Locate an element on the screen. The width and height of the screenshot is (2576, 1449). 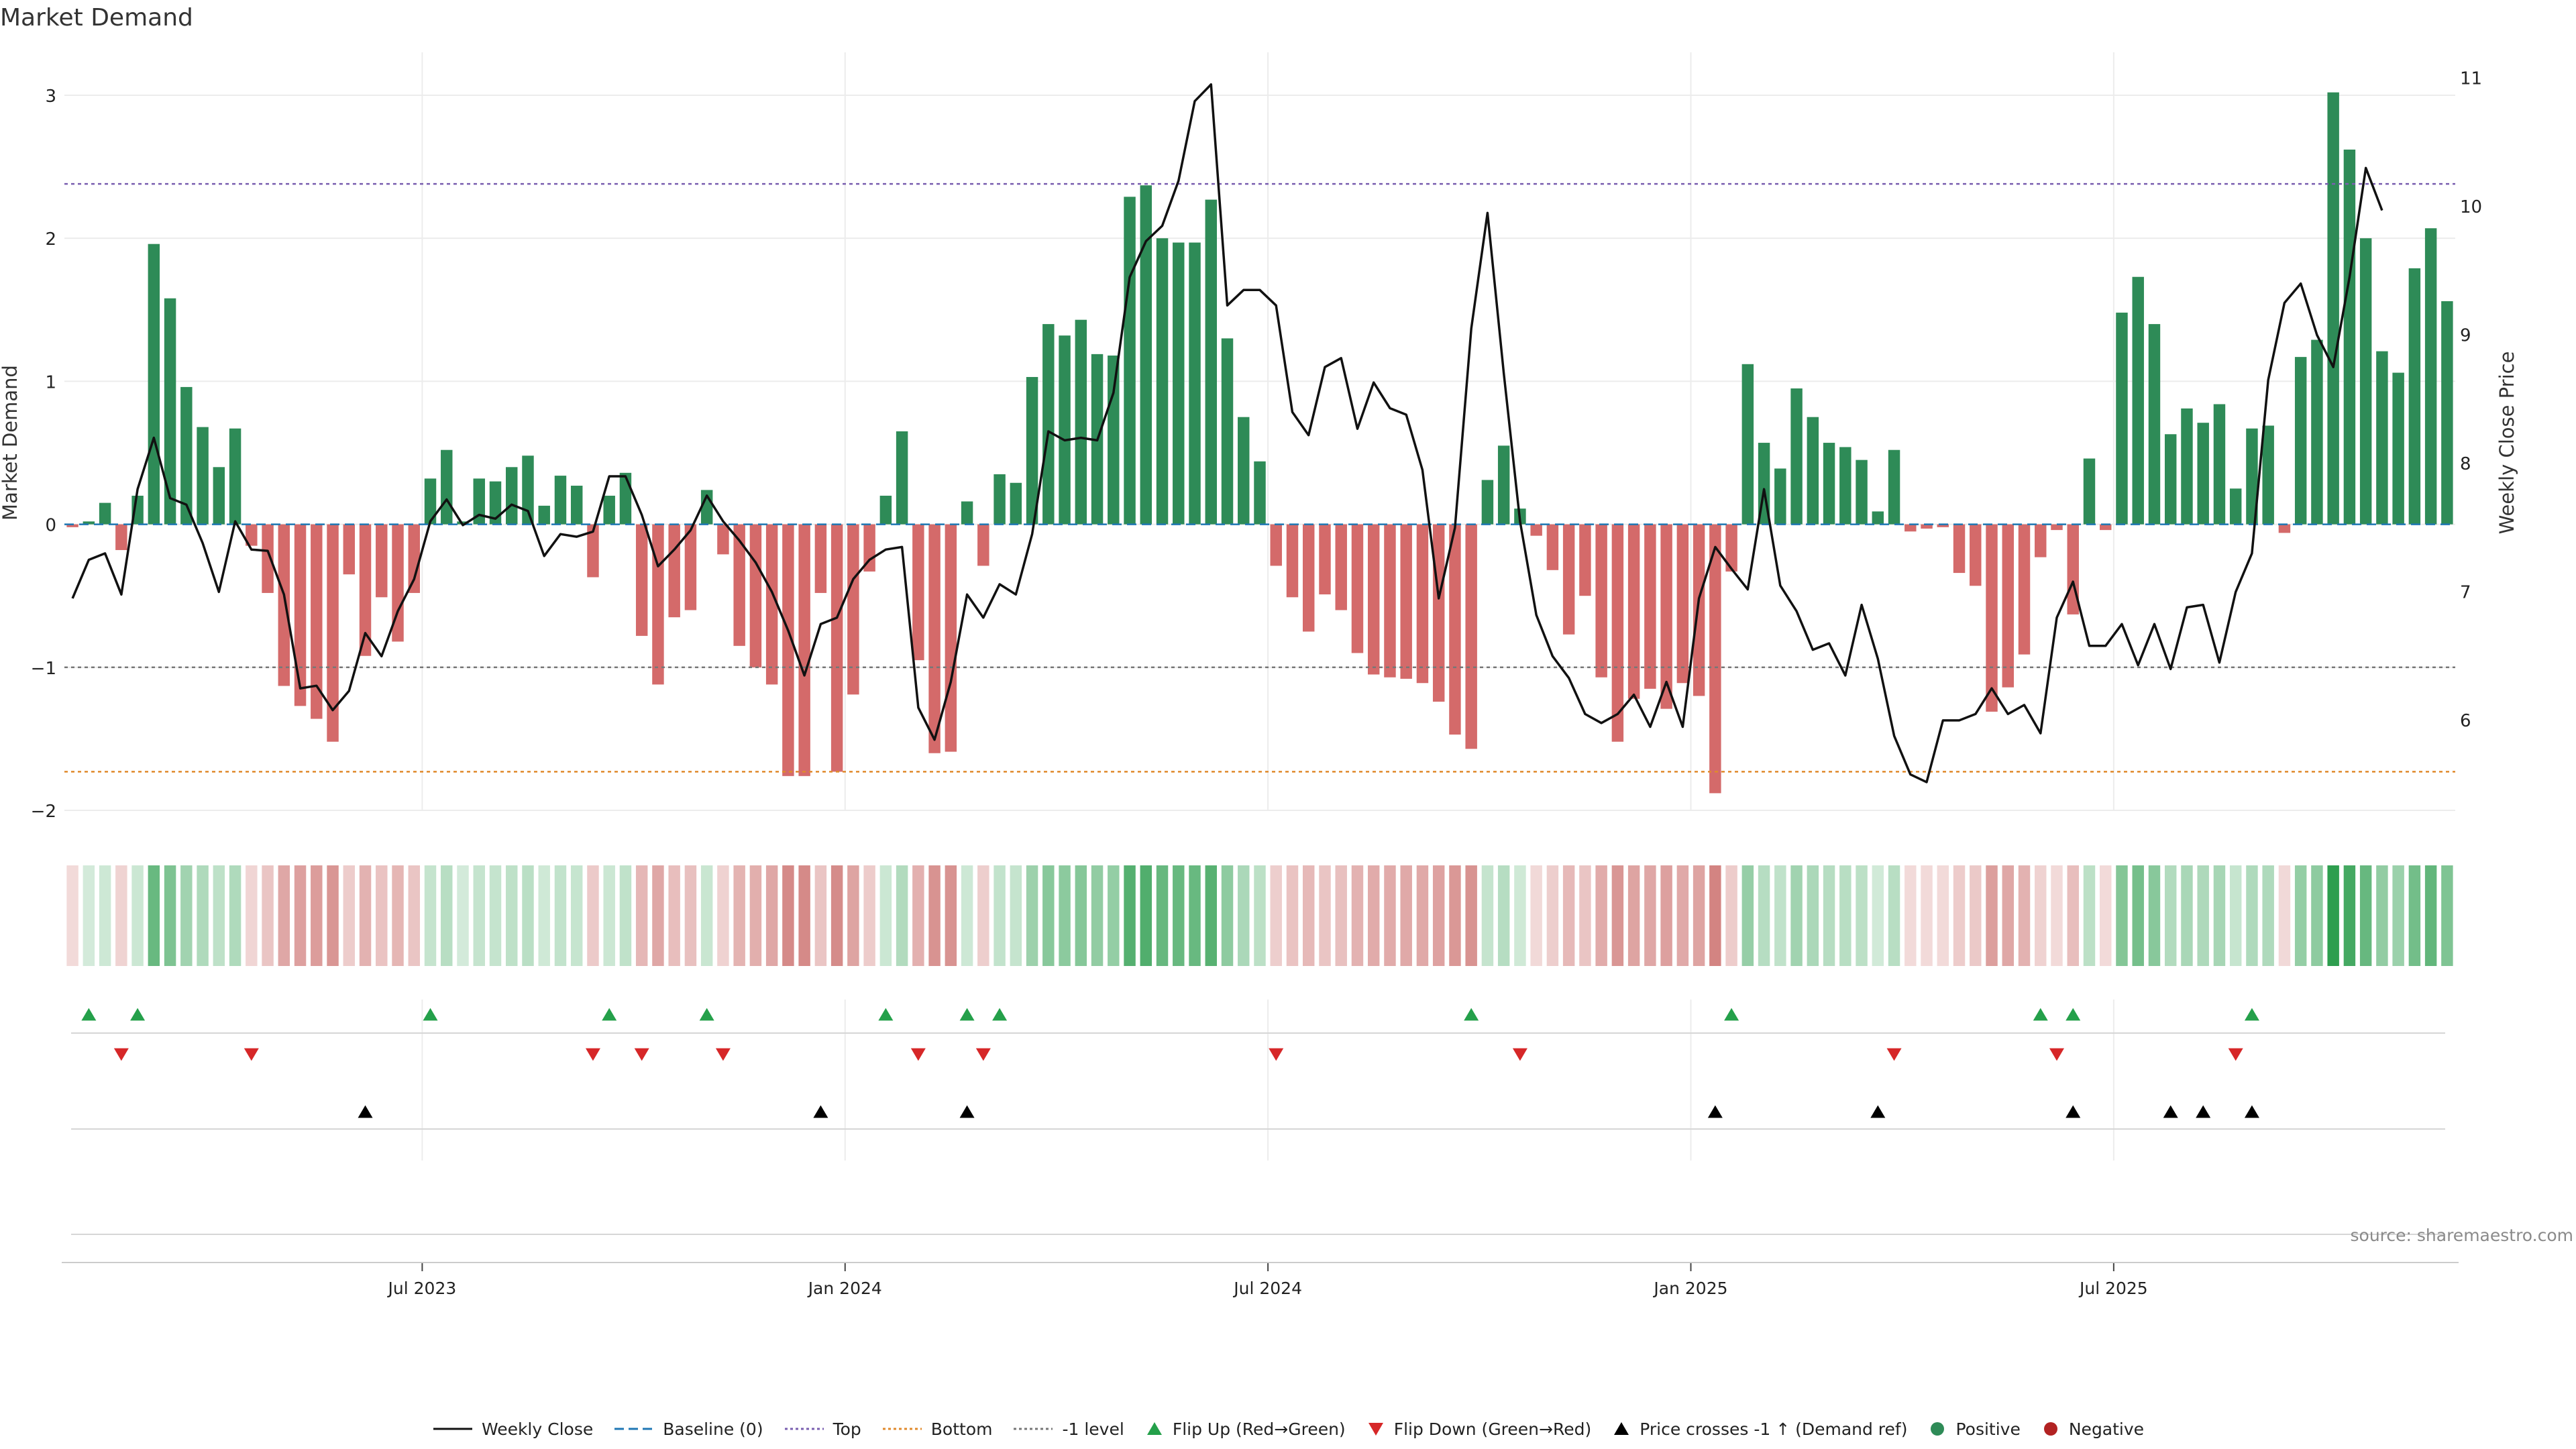
legend-label: Weekly Close is located at coordinates (537, 1429).